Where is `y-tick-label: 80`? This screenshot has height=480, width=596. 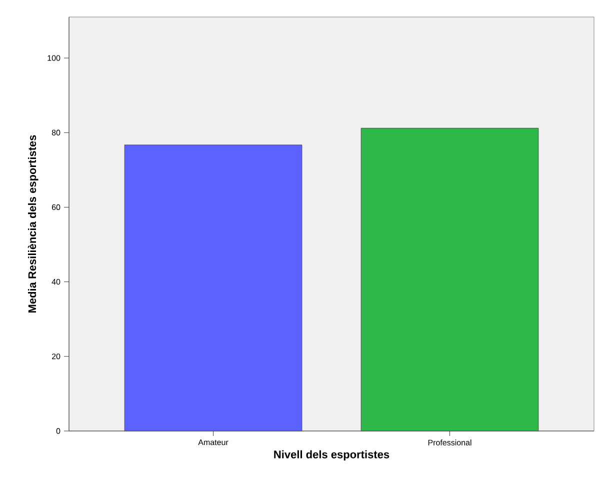 y-tick-label: 80 is located at coordinates (56, 133).